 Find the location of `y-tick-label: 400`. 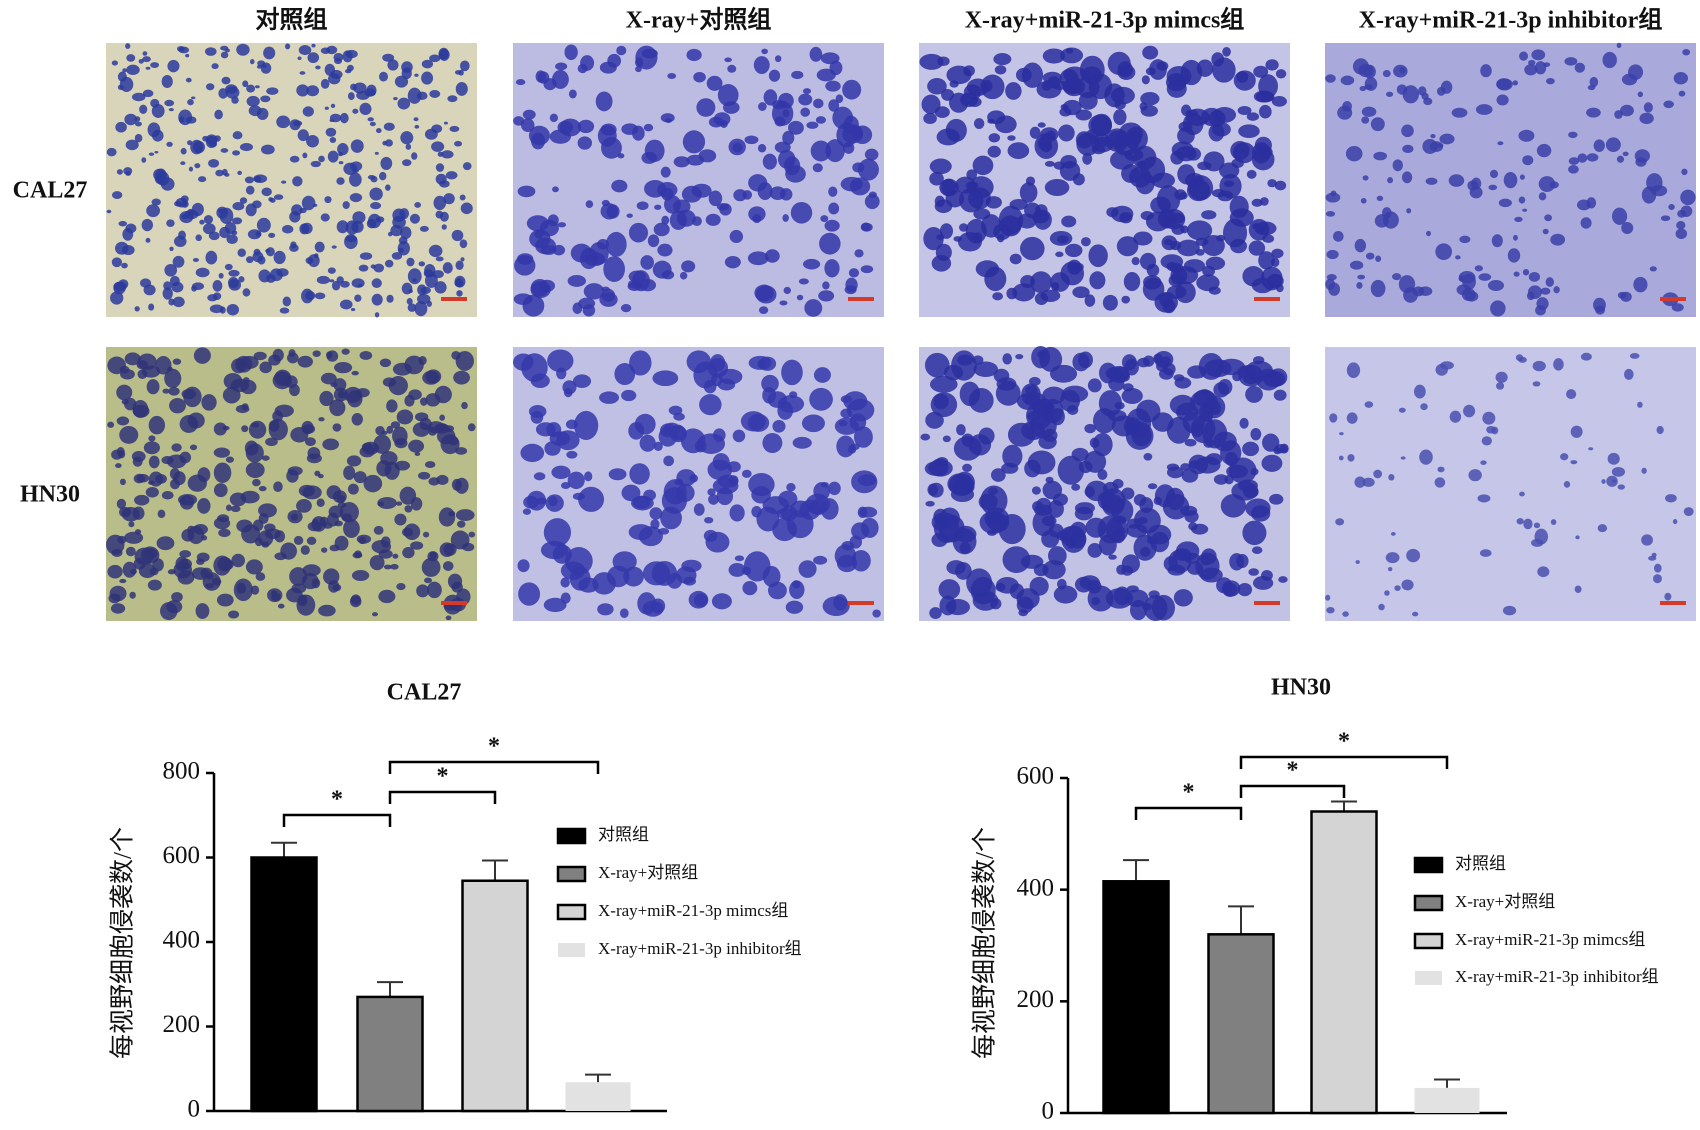

y-tick-label: 400 is located at coordinates (1036, 887).